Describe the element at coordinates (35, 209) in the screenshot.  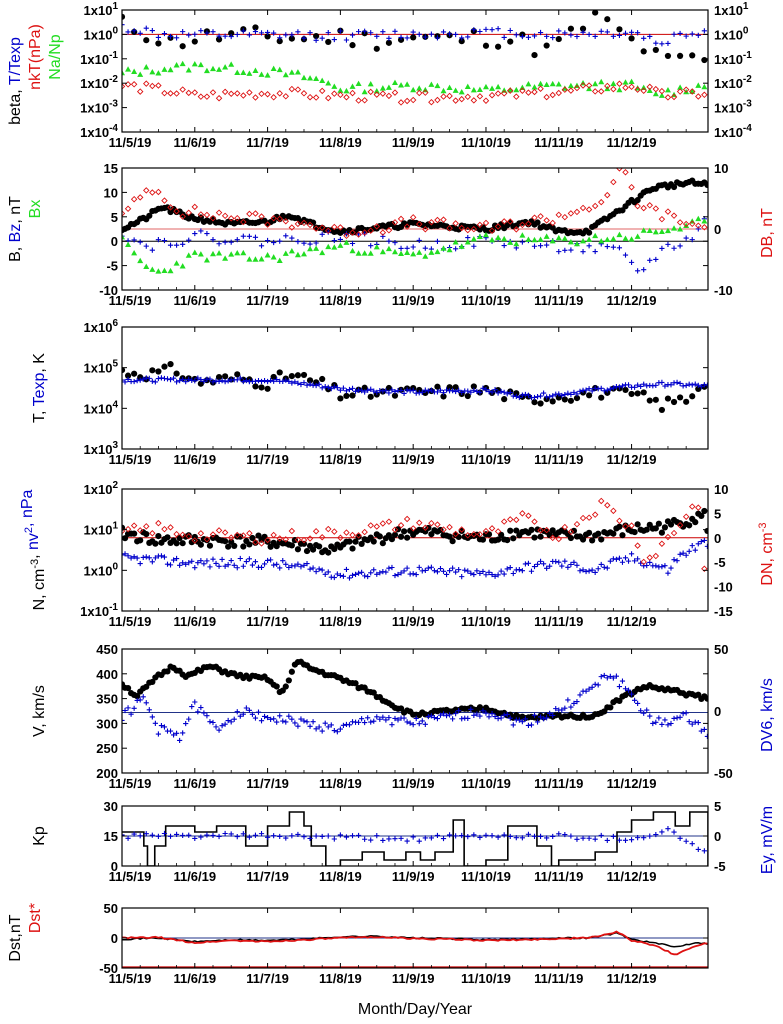
I see `y-axis-label-2: Bx` at that location.